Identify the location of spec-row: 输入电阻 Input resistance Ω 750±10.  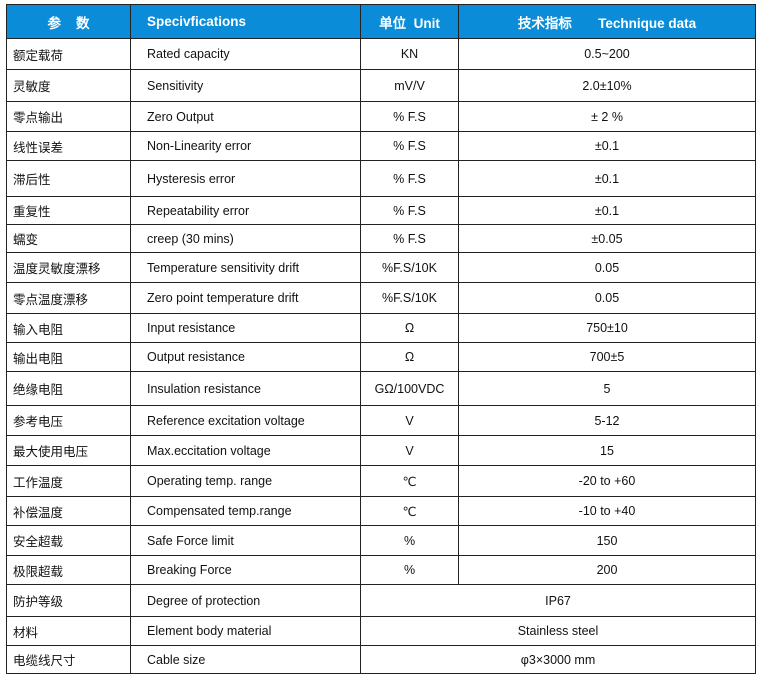
(381, 328).